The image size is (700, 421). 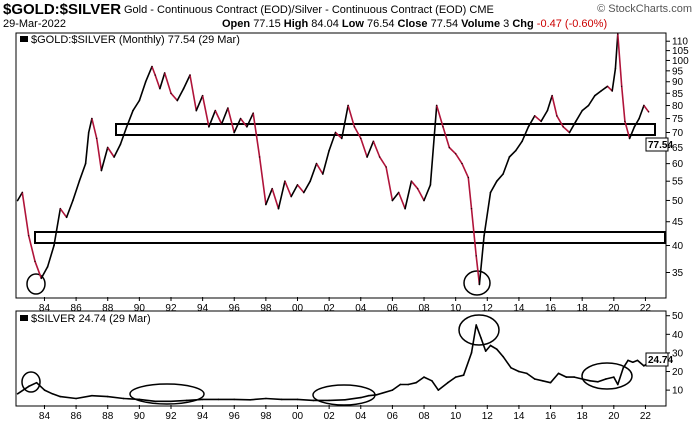 I want to click on y-tick-label: 80, so click(x=678, y=106).